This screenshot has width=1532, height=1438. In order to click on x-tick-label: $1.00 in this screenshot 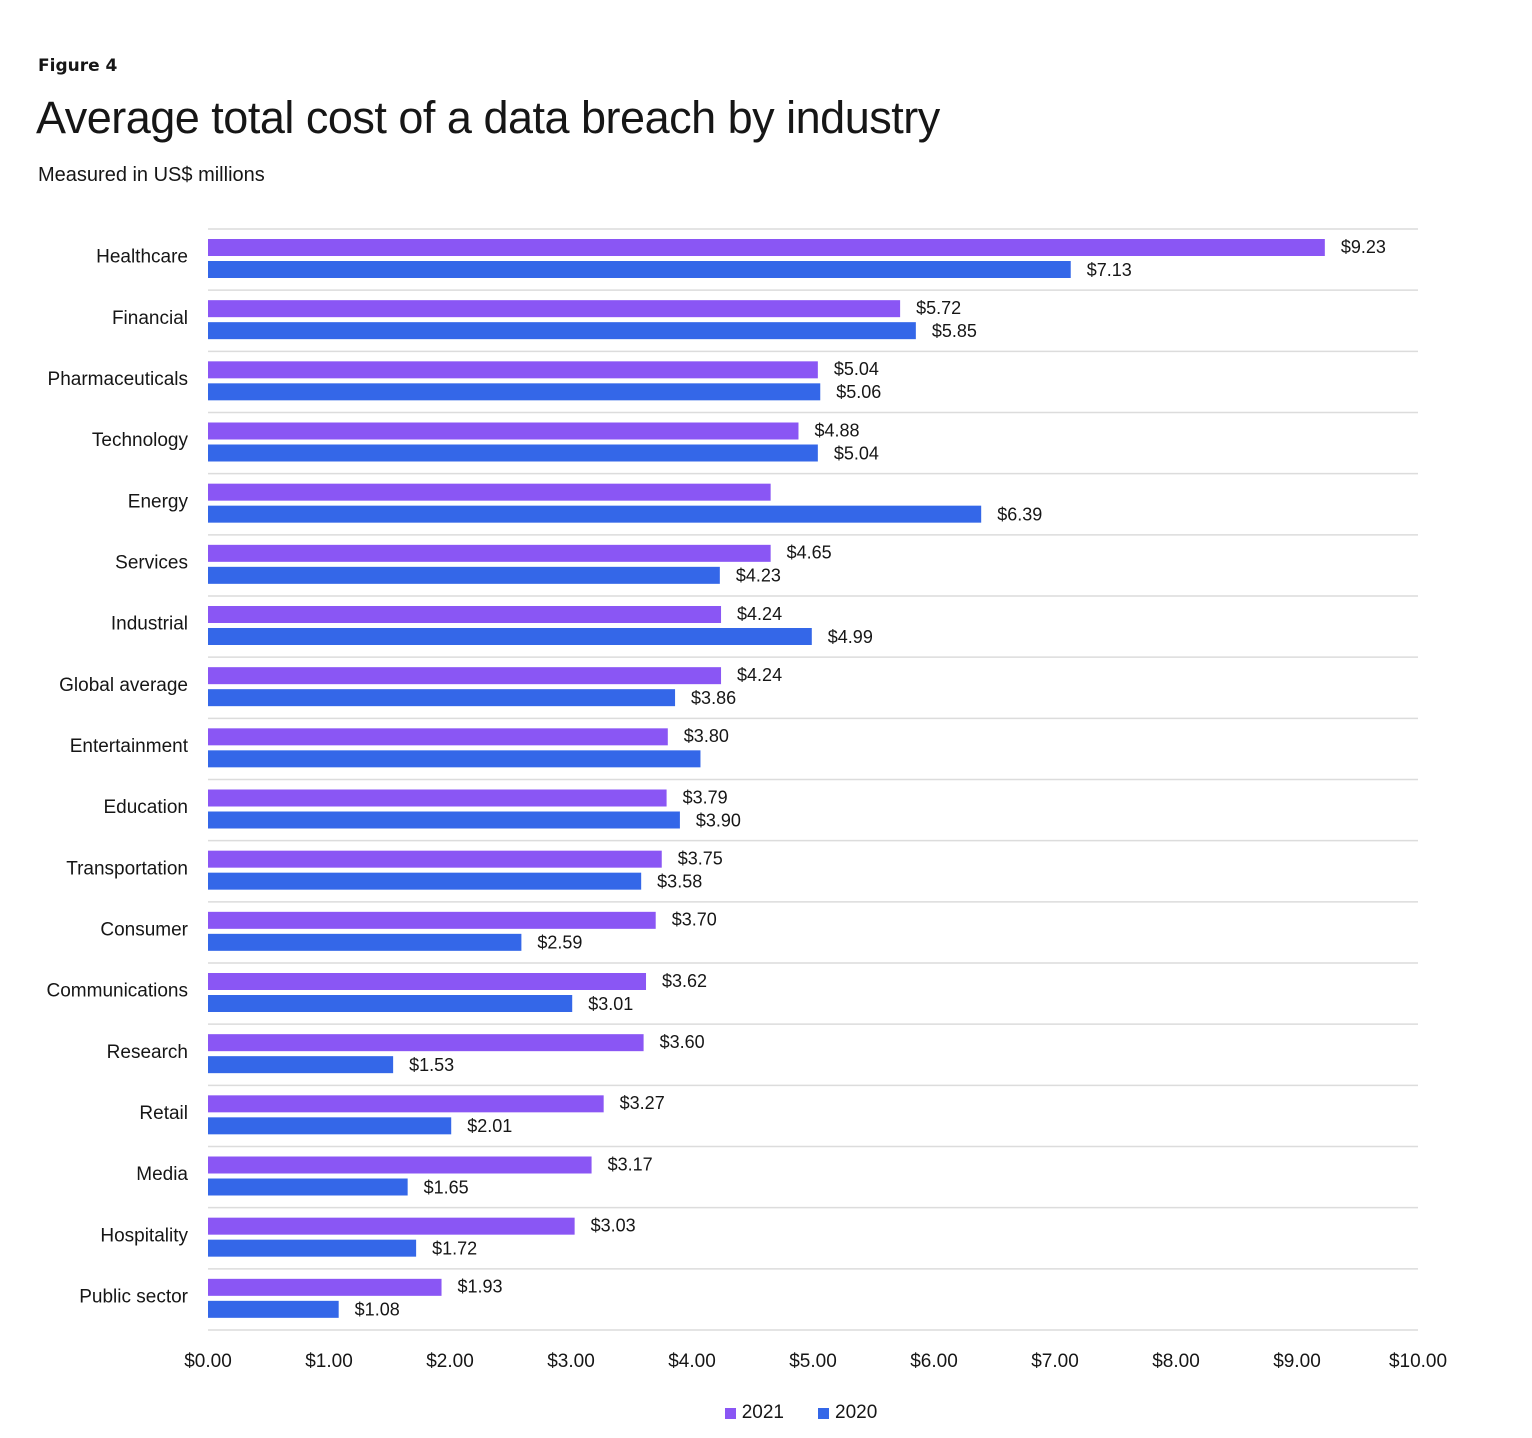, I will do `click(329, 1361)`.